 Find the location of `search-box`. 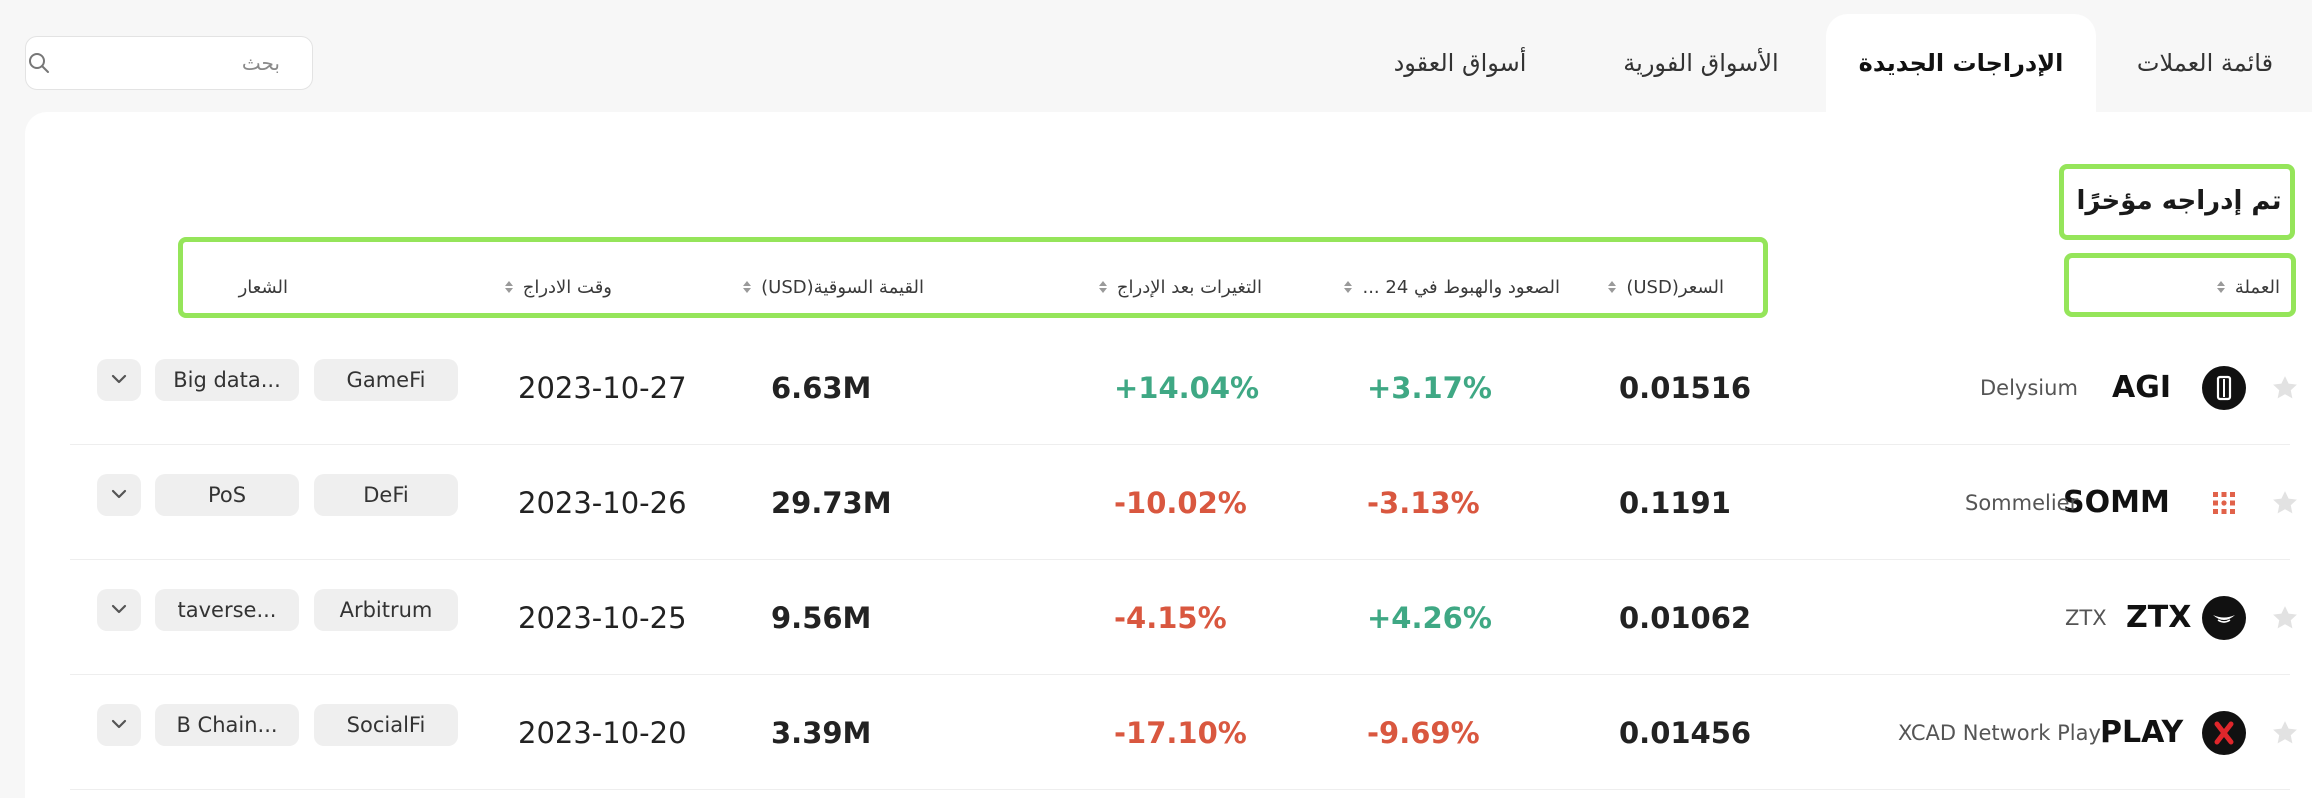

search-box is located at coordinates (169, 63).